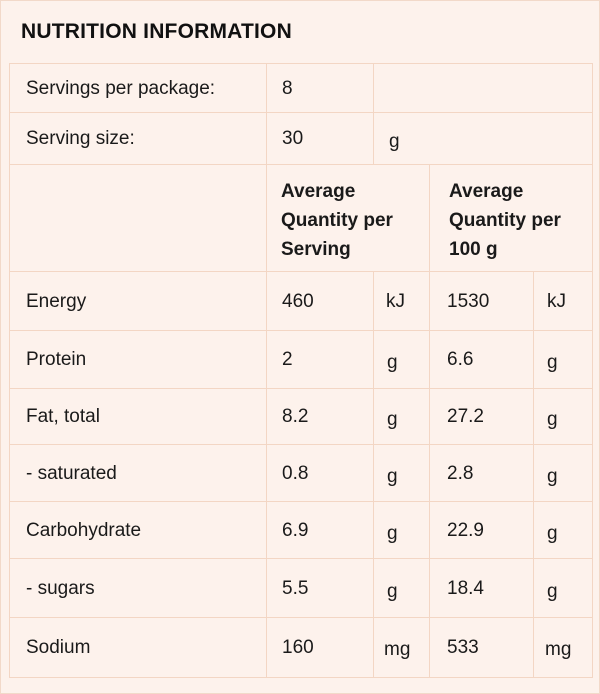 The height and width of the screenshot is (694, 600). I want to click on serving-size-unit: g, so click(394, 141).